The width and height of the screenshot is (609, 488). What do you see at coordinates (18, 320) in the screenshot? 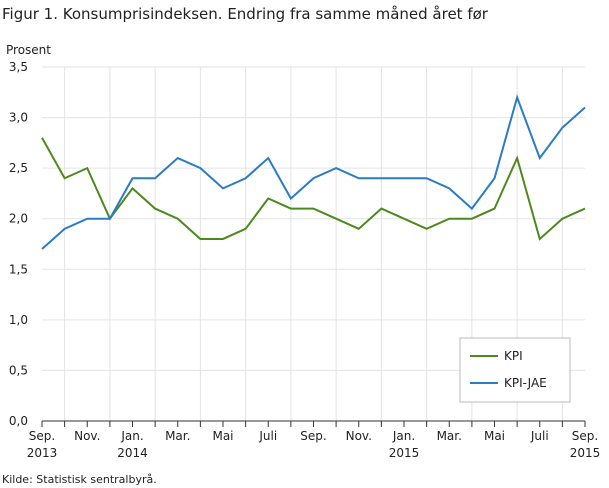
I see `y-tick-label: 1,0` at bounding box center [18, 320].